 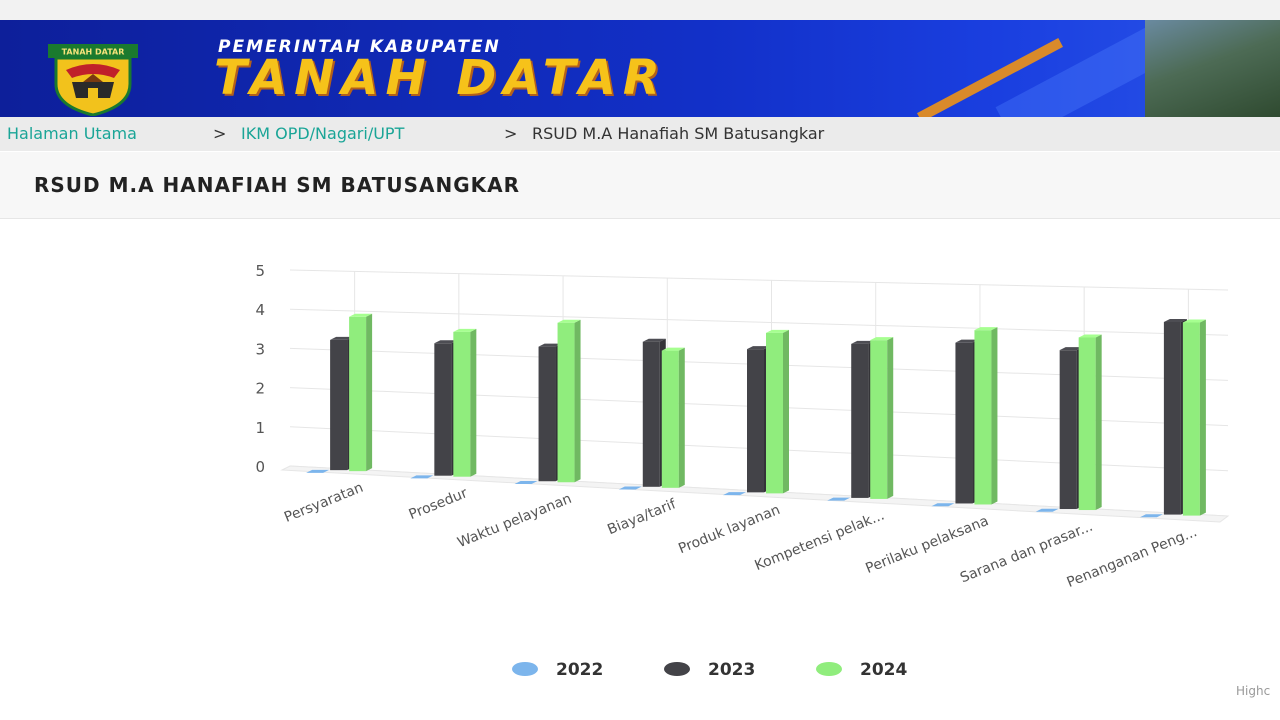 I want to click on y-tick-label: 1, so click(x=260, y=428).